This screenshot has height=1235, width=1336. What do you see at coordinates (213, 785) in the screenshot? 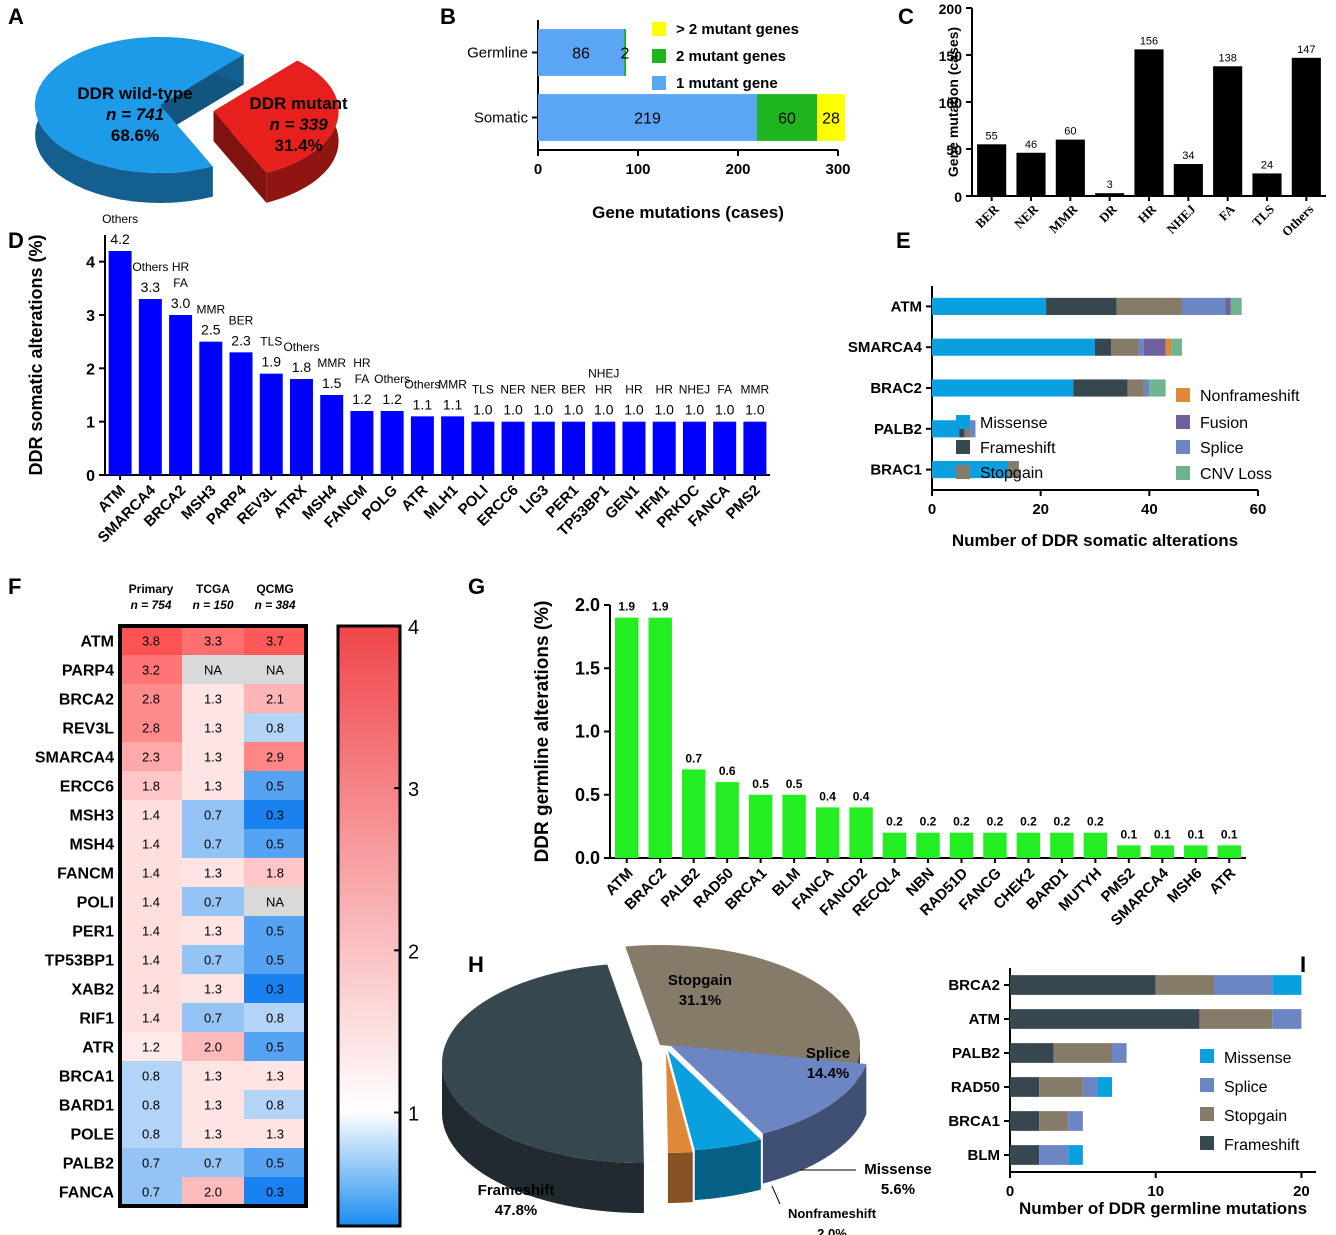
I see `cell-ercc6-tcga` at bounding box center [213, 785].